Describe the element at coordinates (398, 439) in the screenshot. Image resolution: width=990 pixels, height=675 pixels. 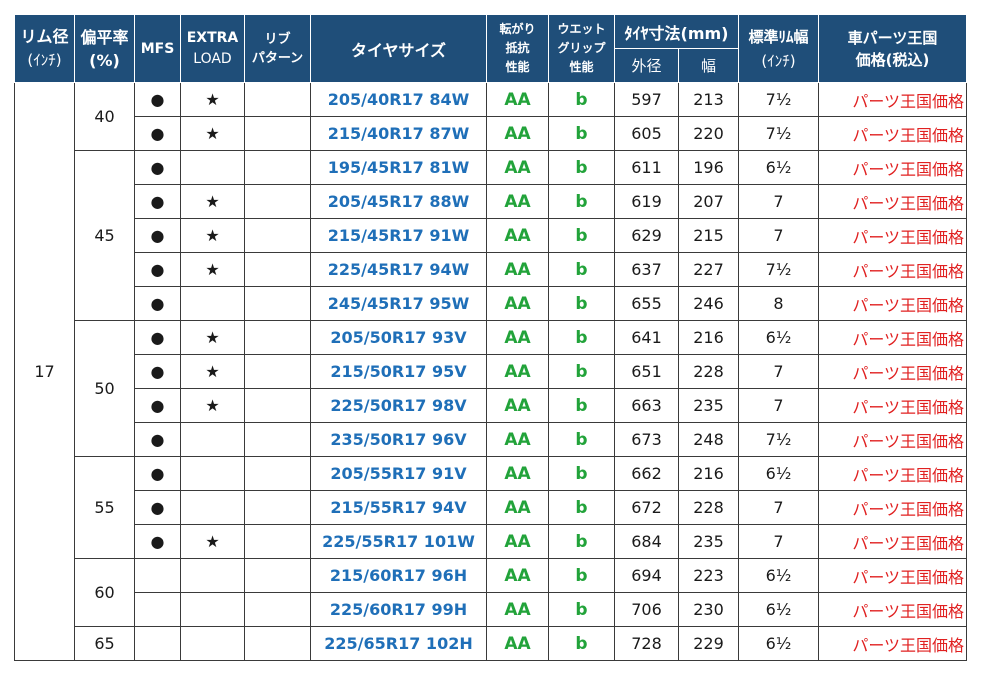
I see `tire-size-cell: 235/50R17 96V` at that location.